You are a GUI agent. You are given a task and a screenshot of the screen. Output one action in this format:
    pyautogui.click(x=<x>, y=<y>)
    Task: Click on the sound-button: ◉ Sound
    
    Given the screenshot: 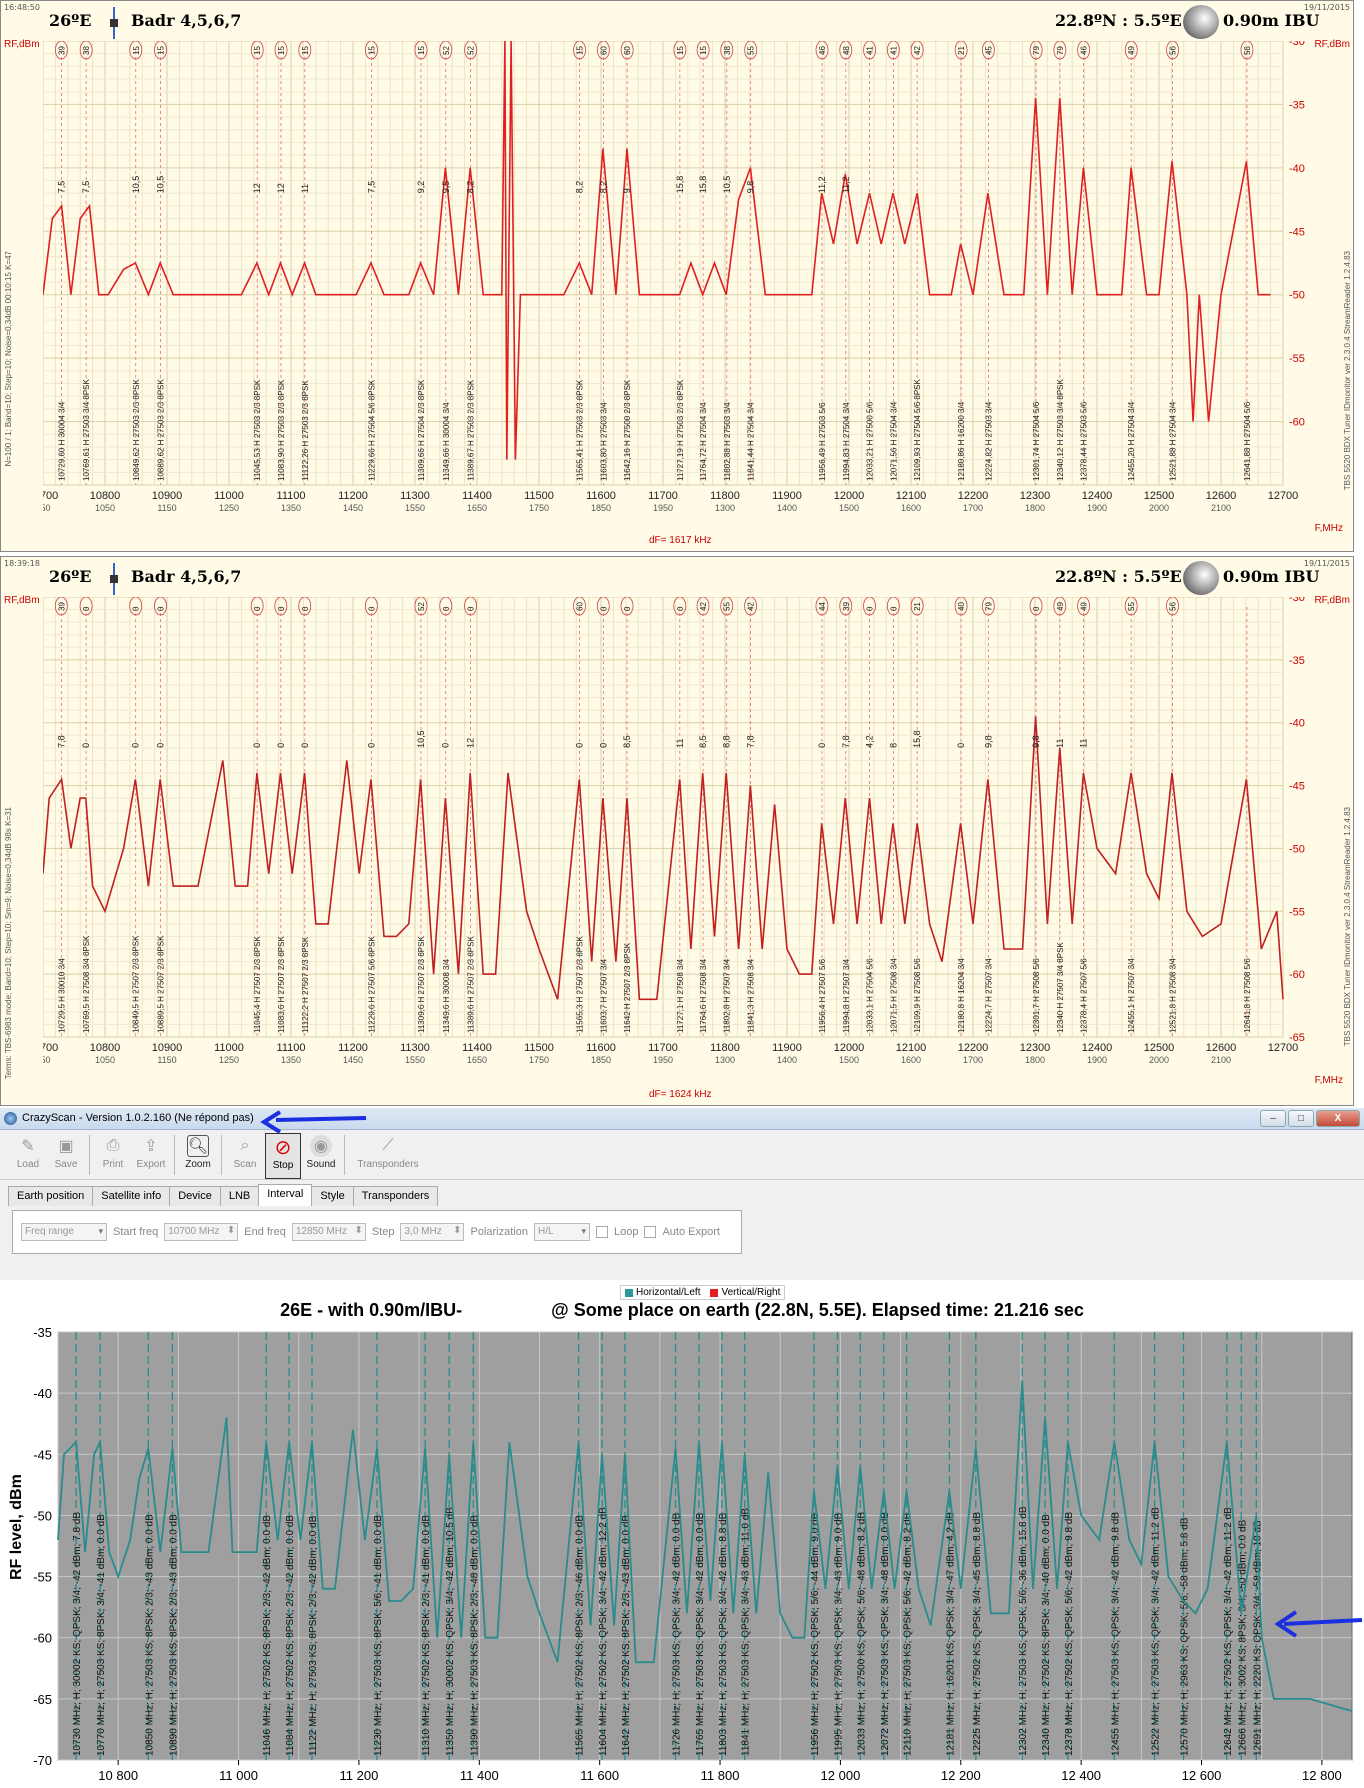 What is the action you would take?
    pyautogui.click(x=321, y=1156)
    